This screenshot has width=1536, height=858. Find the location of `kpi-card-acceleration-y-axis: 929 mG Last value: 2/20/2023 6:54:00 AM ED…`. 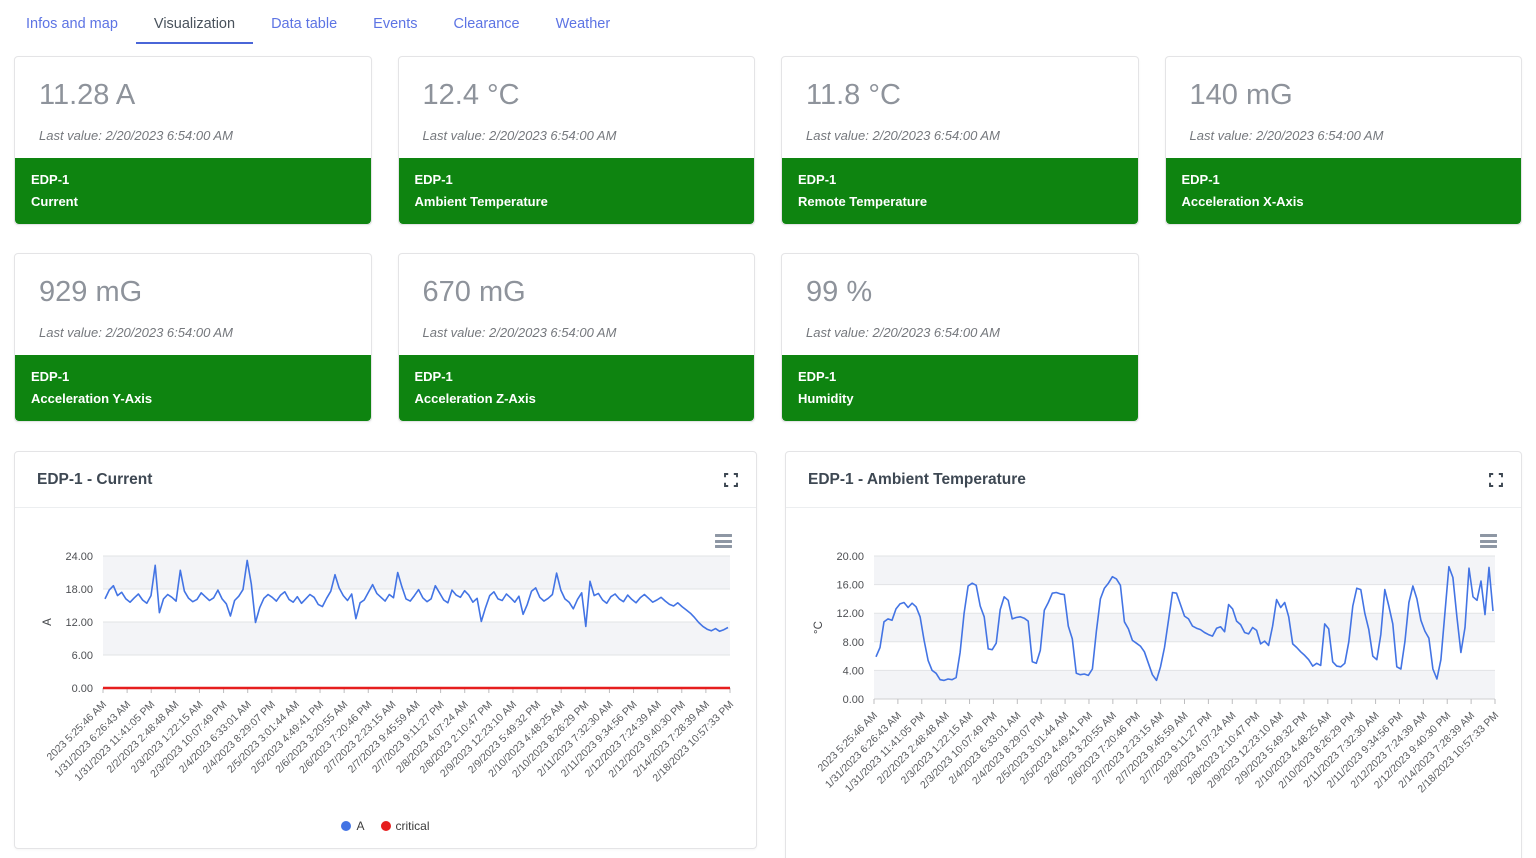

kpi-card-acceleration-y-axis: 929 mG Last value: 2/20/2023 6:54:00 AM ED… is located at coordinates (193, 337).